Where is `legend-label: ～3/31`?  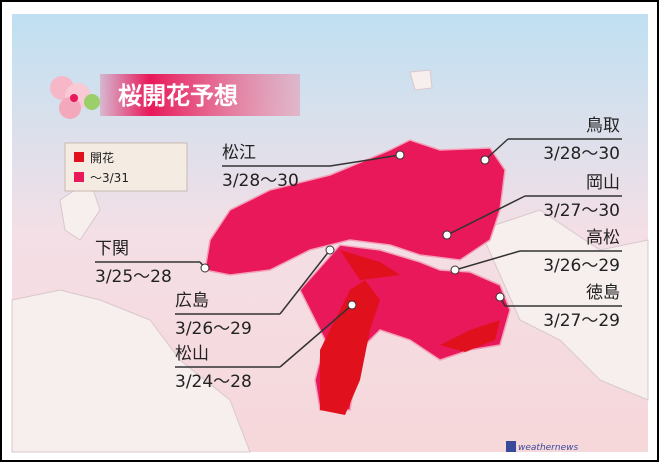
legend-label: ～3/31 is located at coordinates (109, 178).